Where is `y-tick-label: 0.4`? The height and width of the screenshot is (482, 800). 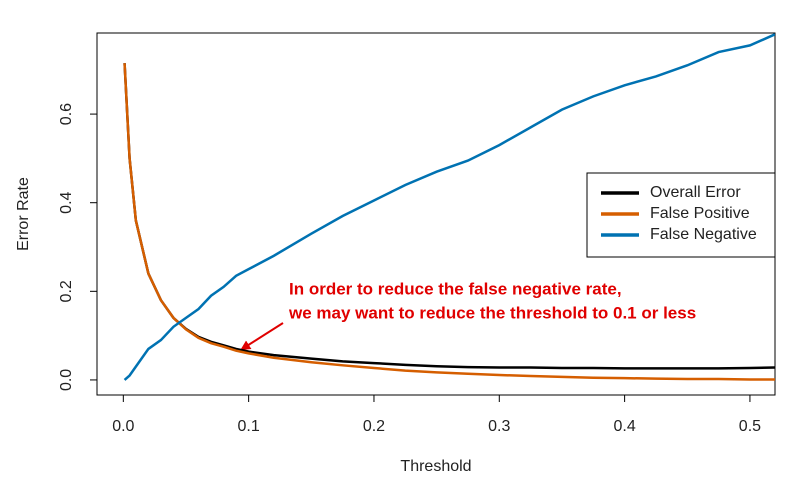
y-tick-label: 0.4 is located at coordinates (66, 202).